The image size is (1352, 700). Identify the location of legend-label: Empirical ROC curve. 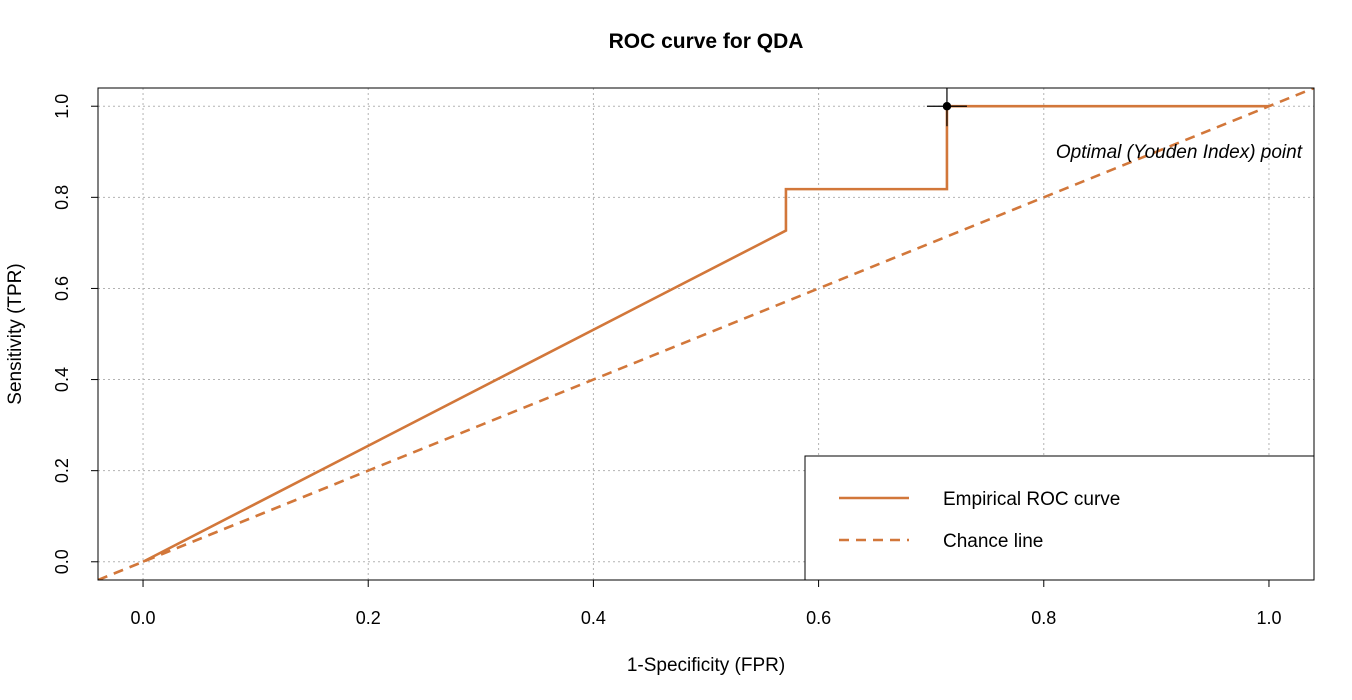
(1031, 499).